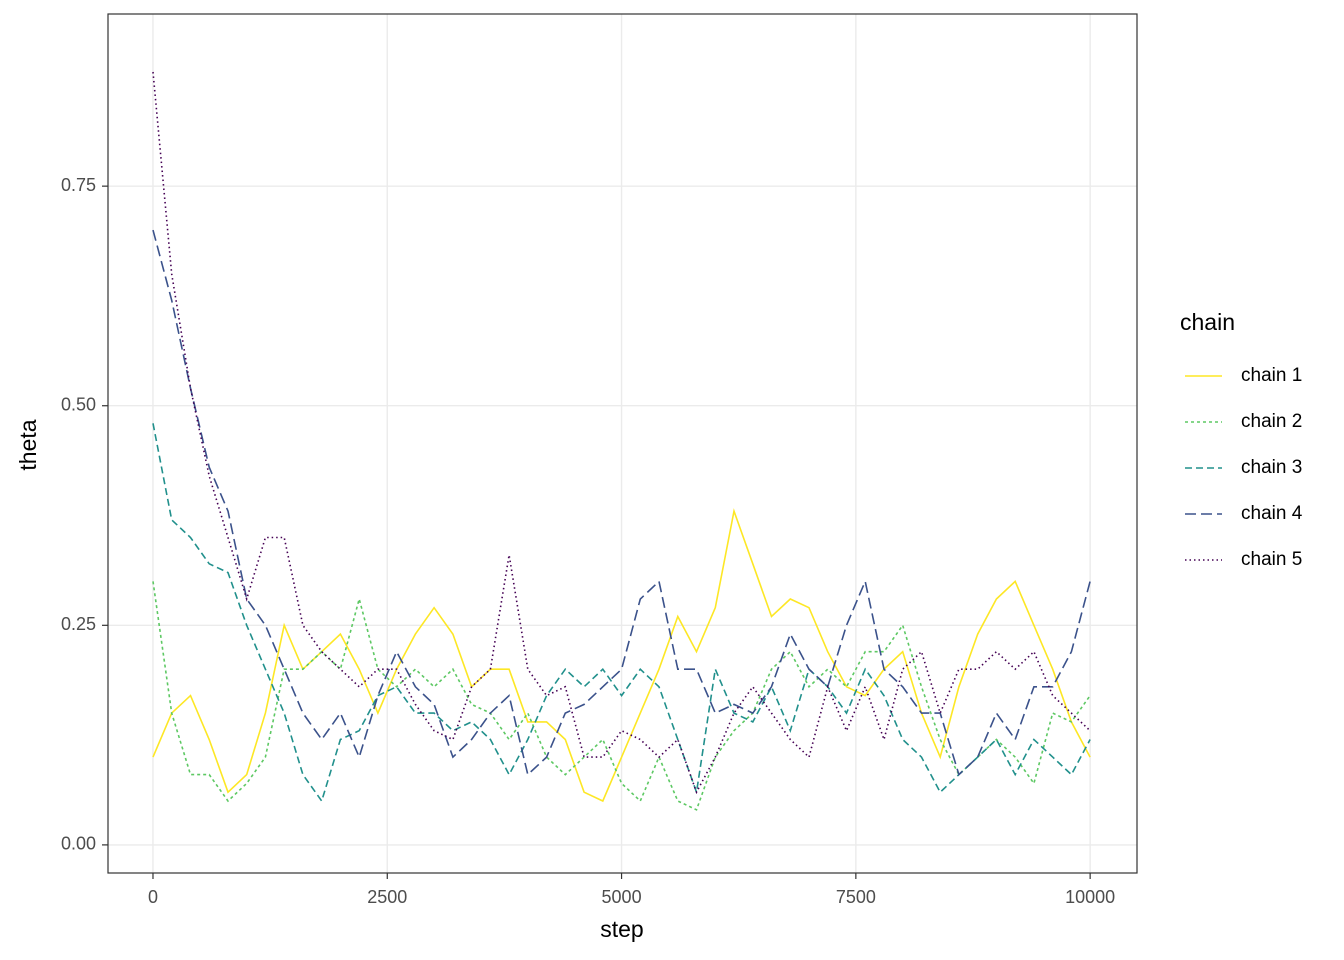  Describe the element at coordinates (621, 929) in the screenshot. I see `x-axis-title: step` at that location.